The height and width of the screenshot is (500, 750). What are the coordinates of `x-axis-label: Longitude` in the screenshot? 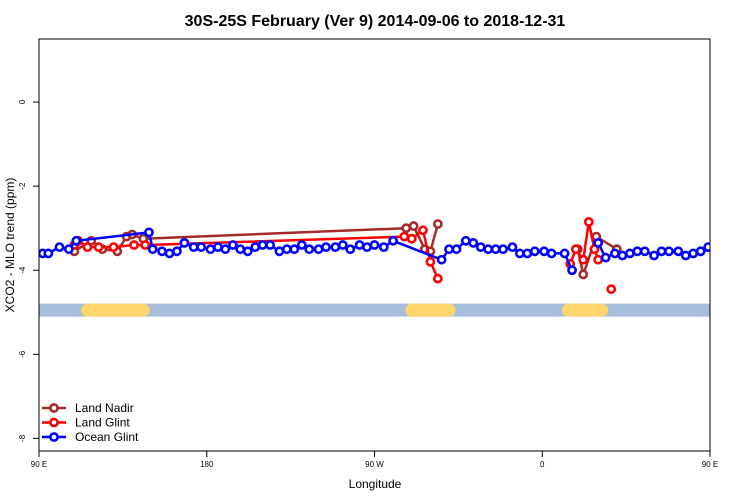 It's located at (375, 484).